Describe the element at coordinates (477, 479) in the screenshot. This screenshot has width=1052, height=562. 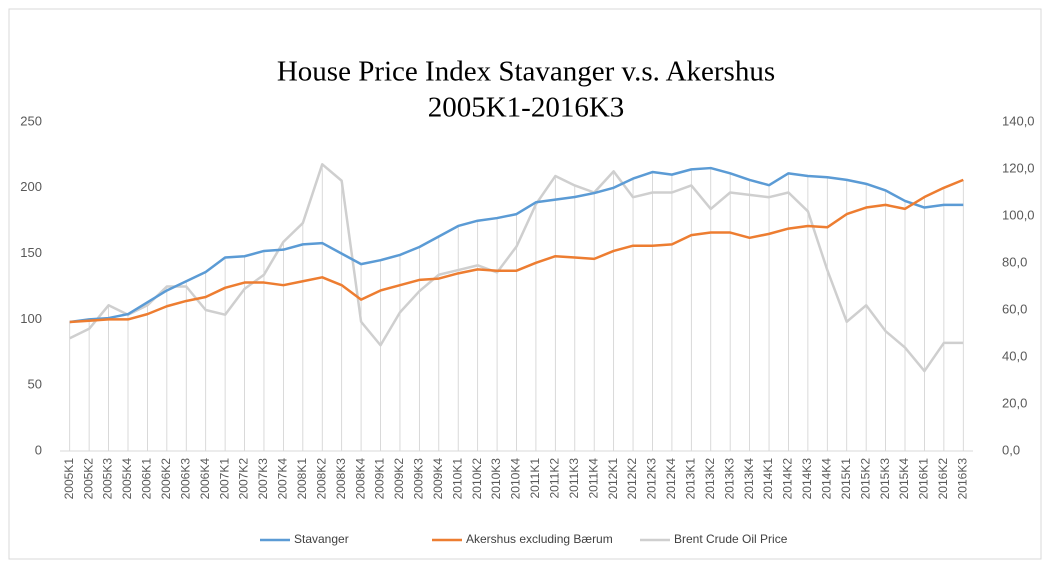
I see `x-tick-label: 2010K2` at that location.